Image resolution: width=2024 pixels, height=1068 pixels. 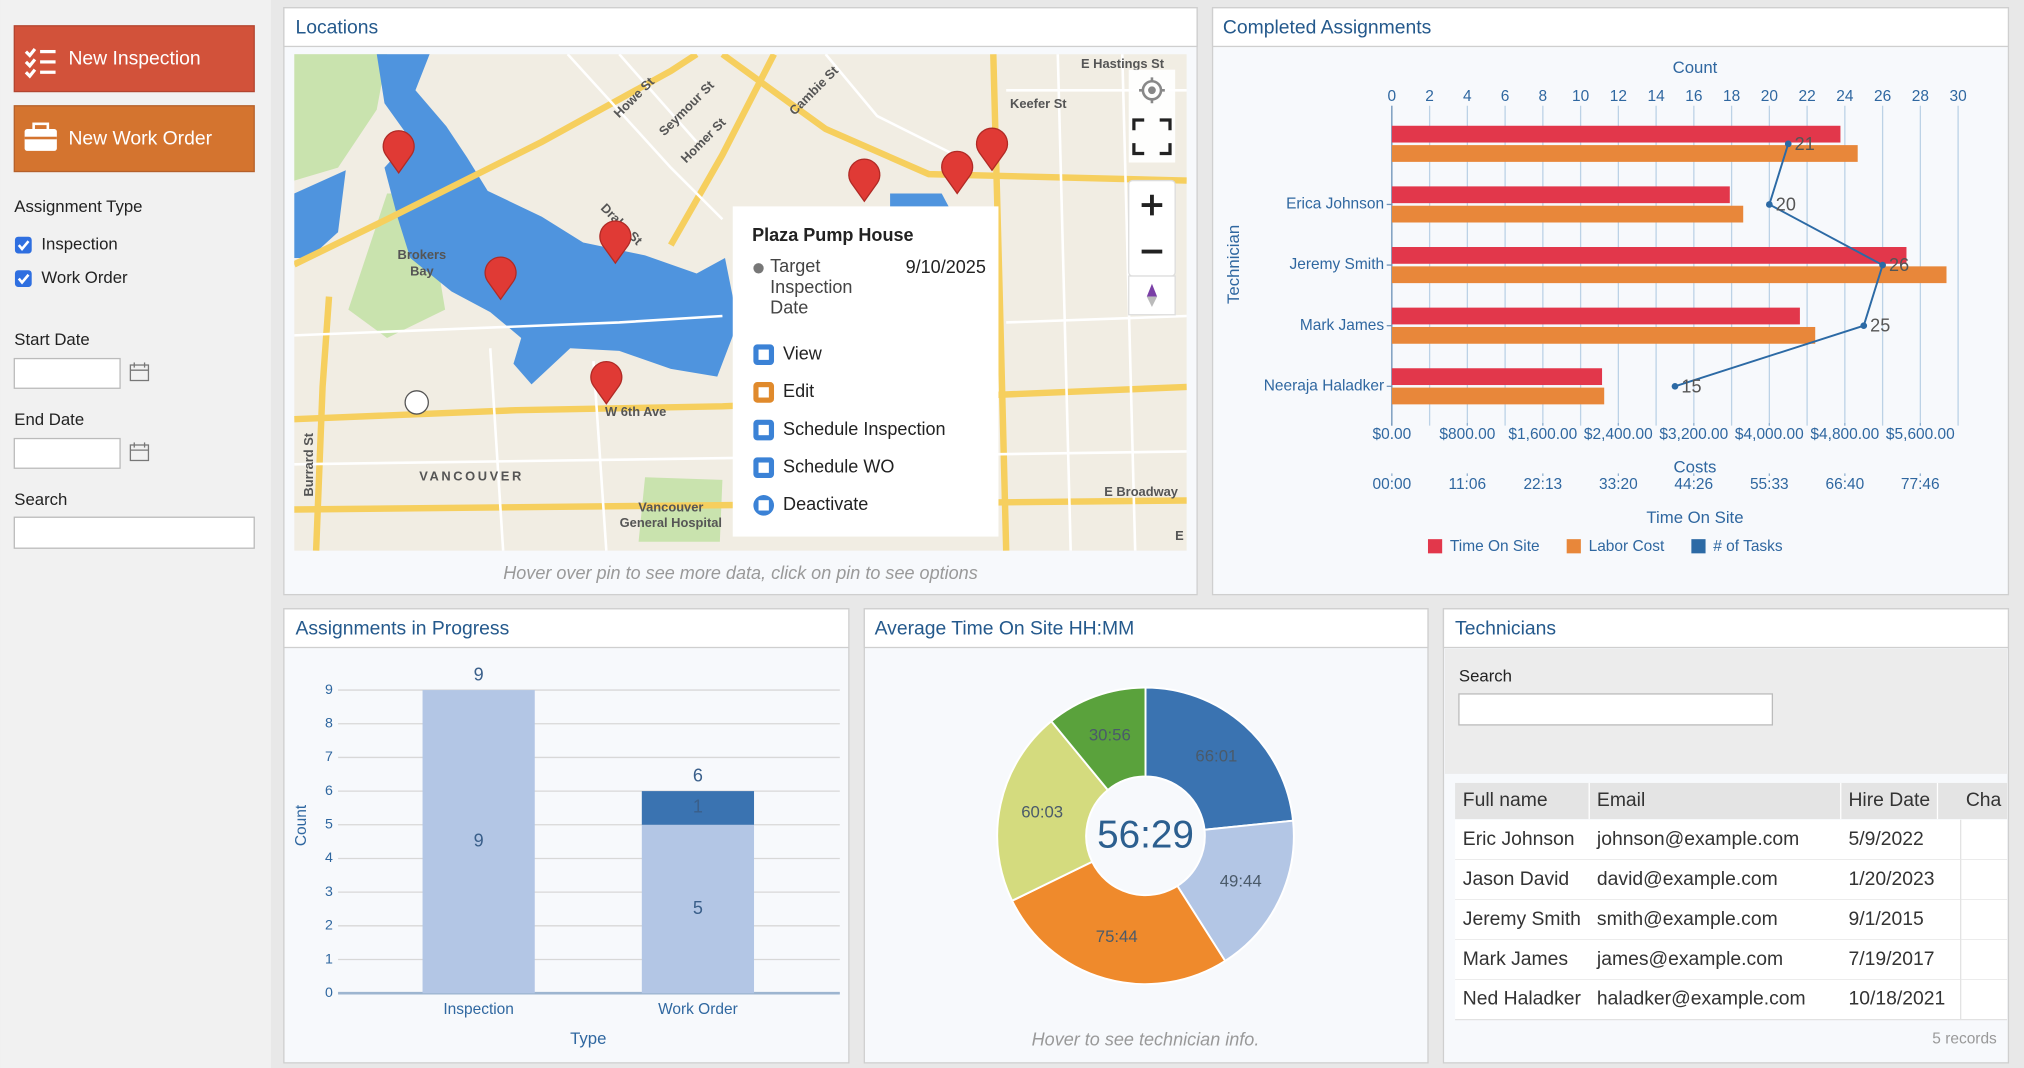 I want to click on end-date-input, so click(x=67, y=453).